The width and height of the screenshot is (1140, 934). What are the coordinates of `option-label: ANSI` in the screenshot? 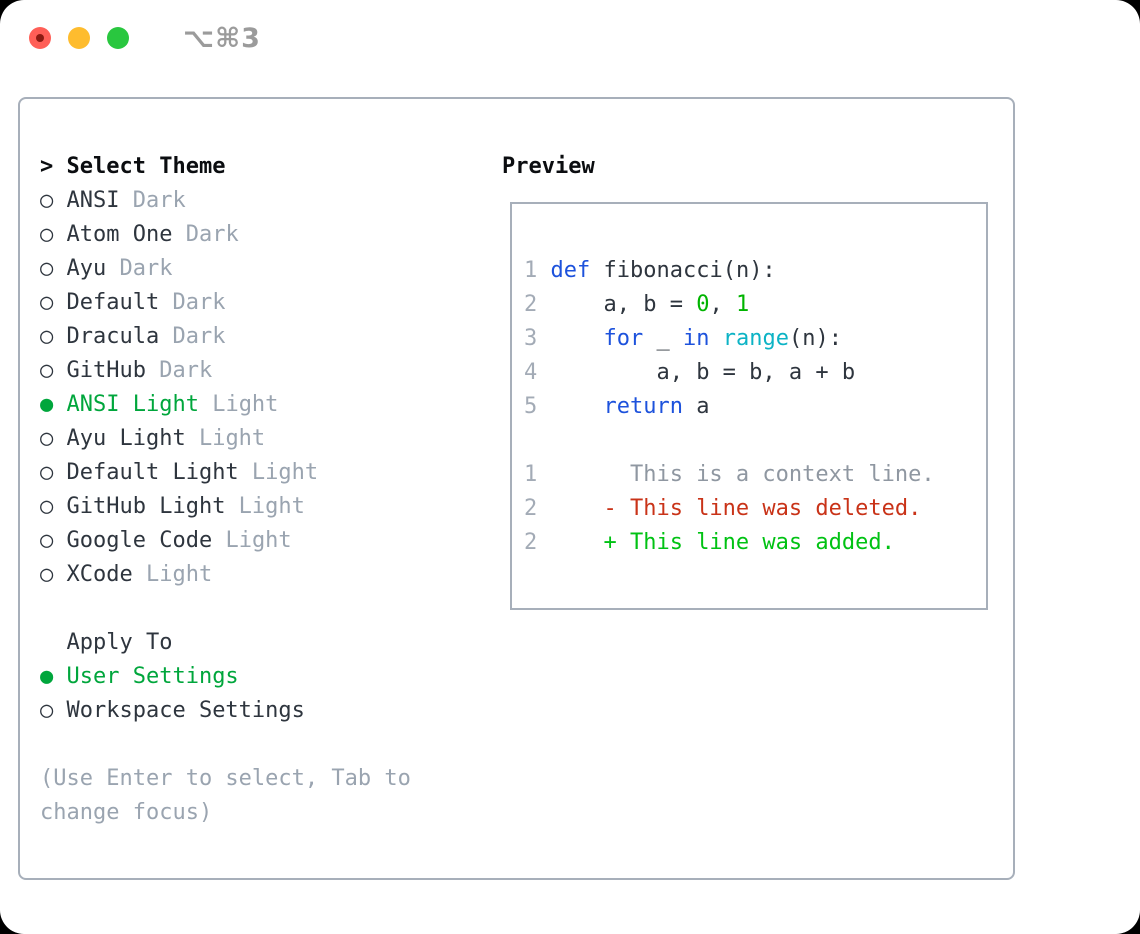 It's located at (86, 200).